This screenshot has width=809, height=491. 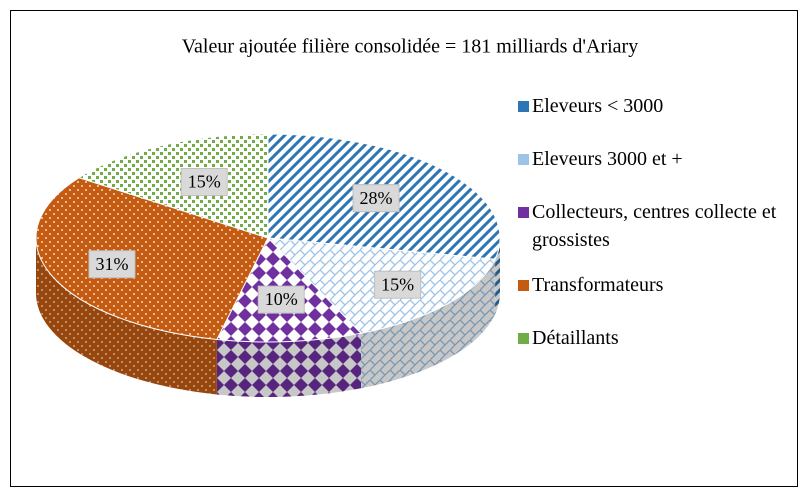 I want to click on data-label: 28%, so click(x=376, y=198).